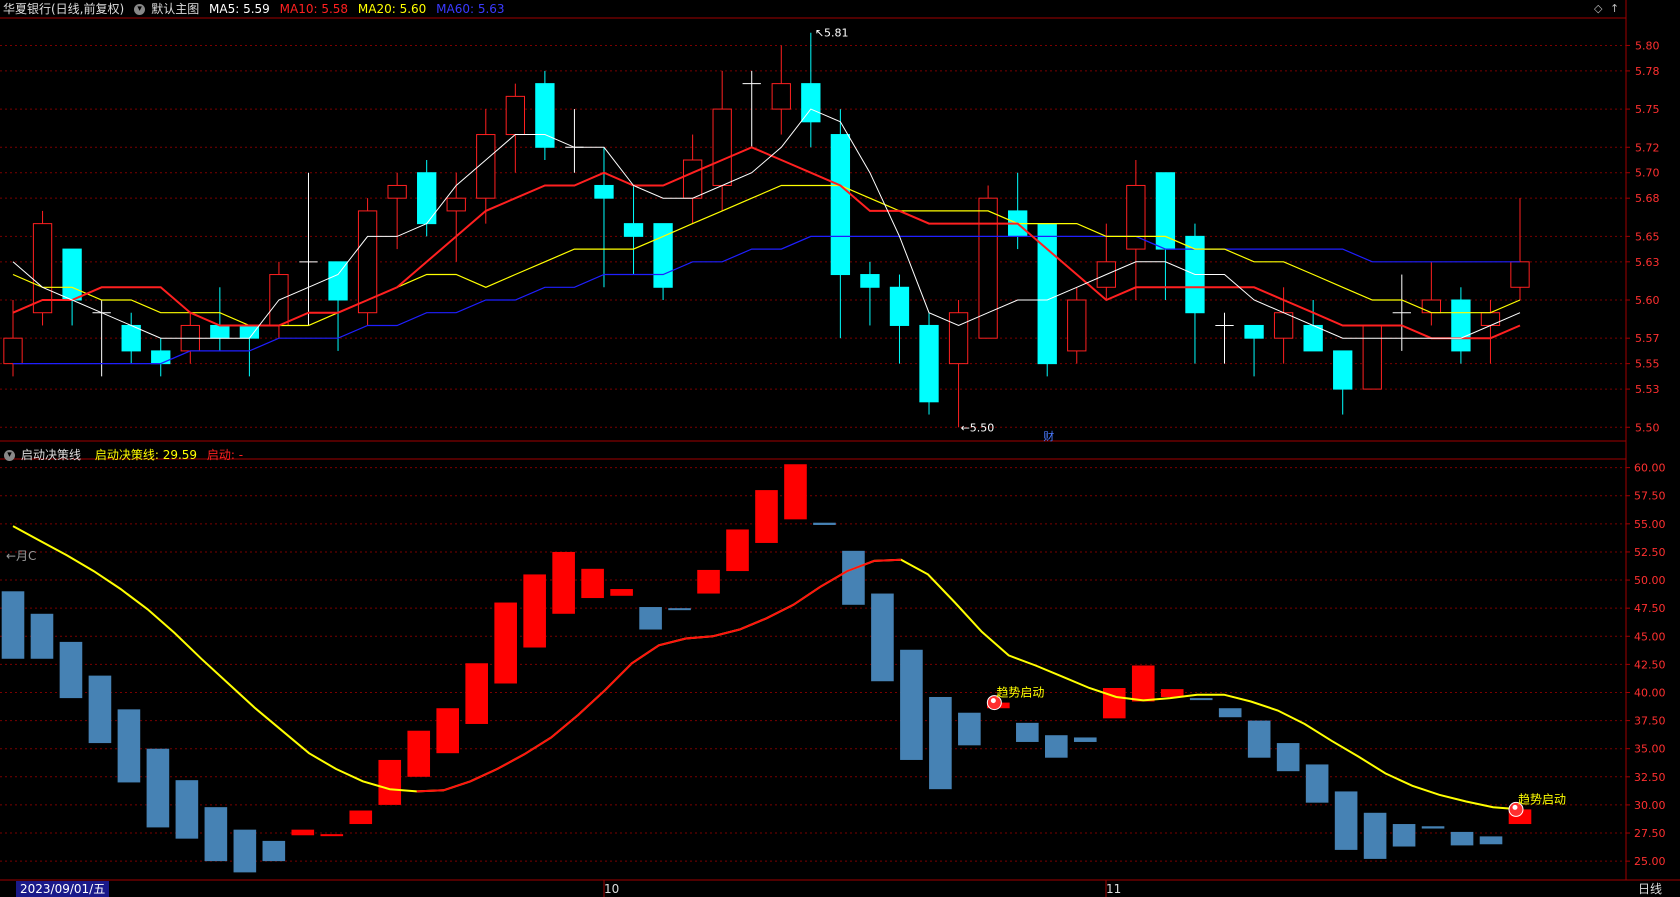  Describe the element at coordinates (9, 455) in the screenshot. I see `indicator-settings-icon: ▾` at that location.